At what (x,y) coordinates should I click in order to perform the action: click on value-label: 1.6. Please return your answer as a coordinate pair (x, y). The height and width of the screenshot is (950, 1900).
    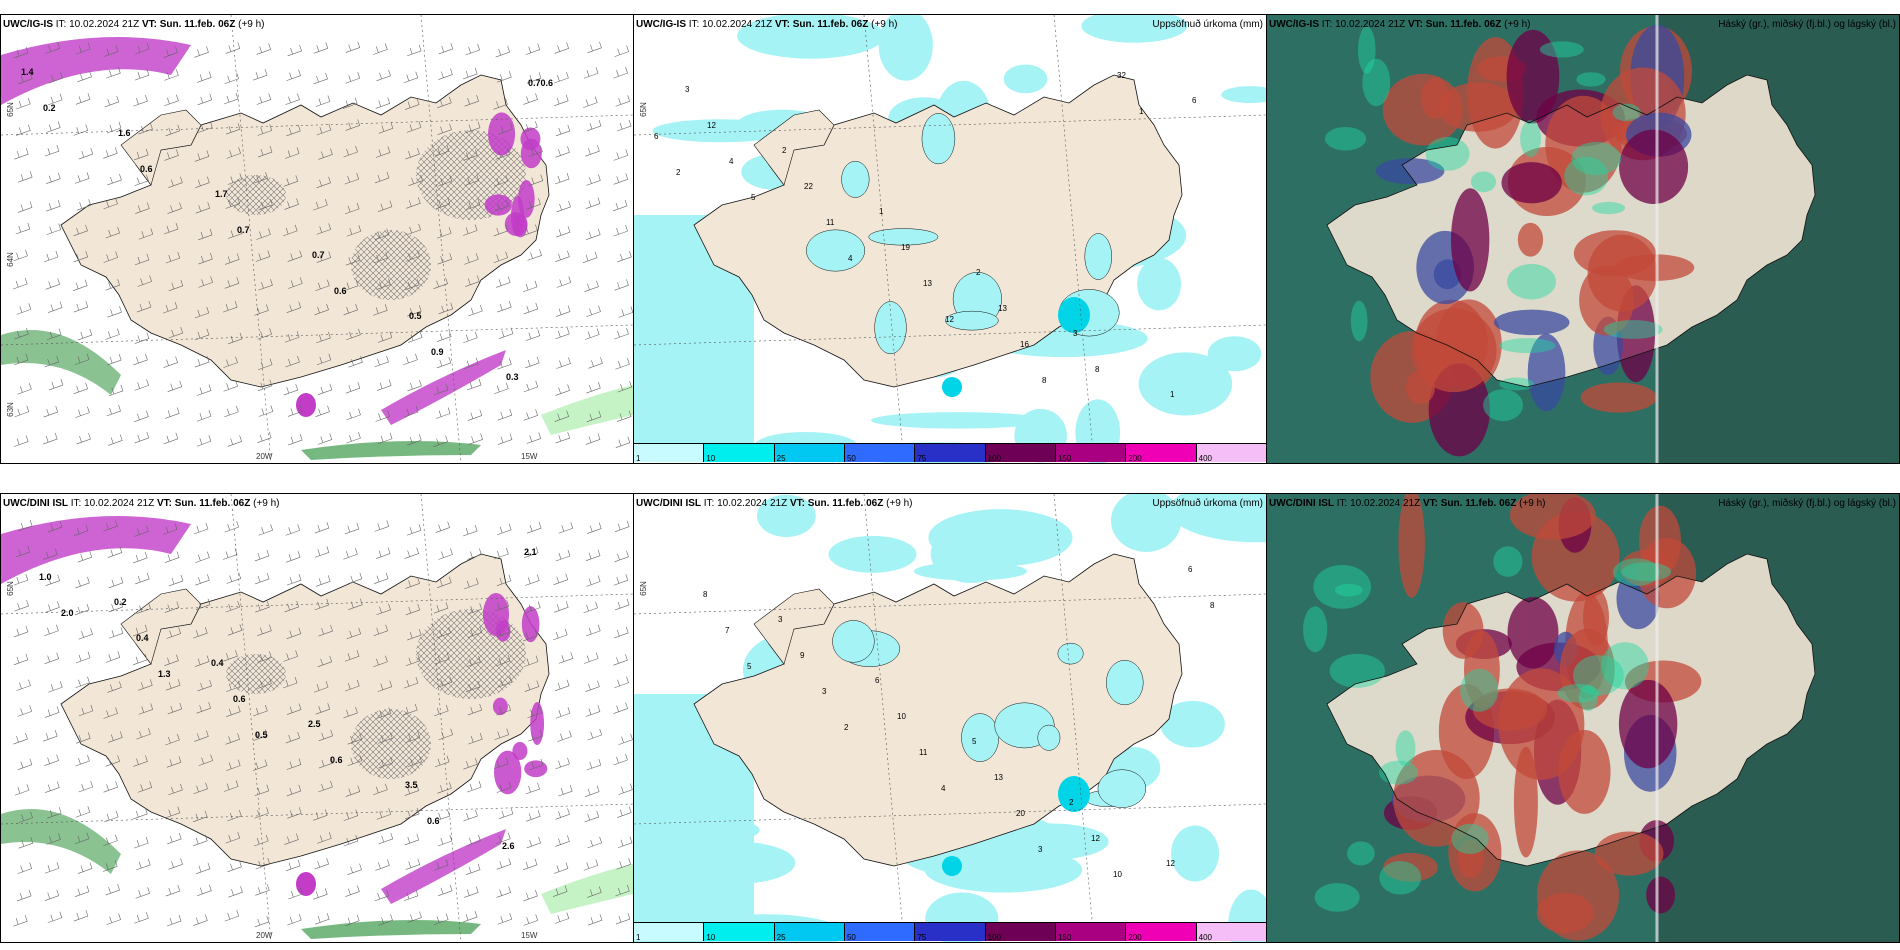
    Looking at the image, I should click on (124, 133).